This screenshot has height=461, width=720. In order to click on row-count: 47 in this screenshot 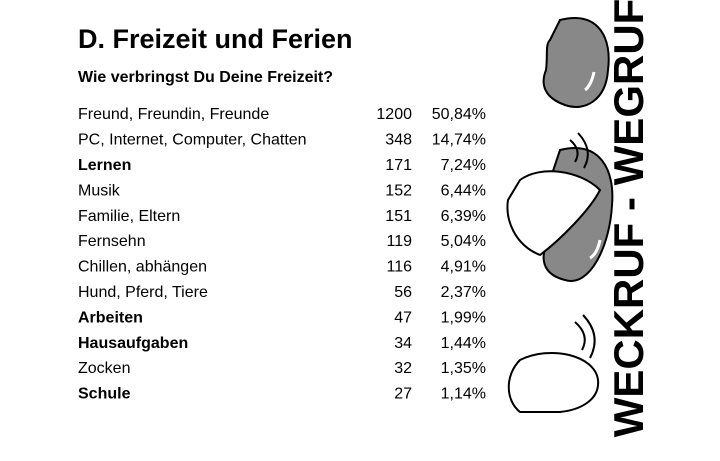, I will do `click(403, 317)`.